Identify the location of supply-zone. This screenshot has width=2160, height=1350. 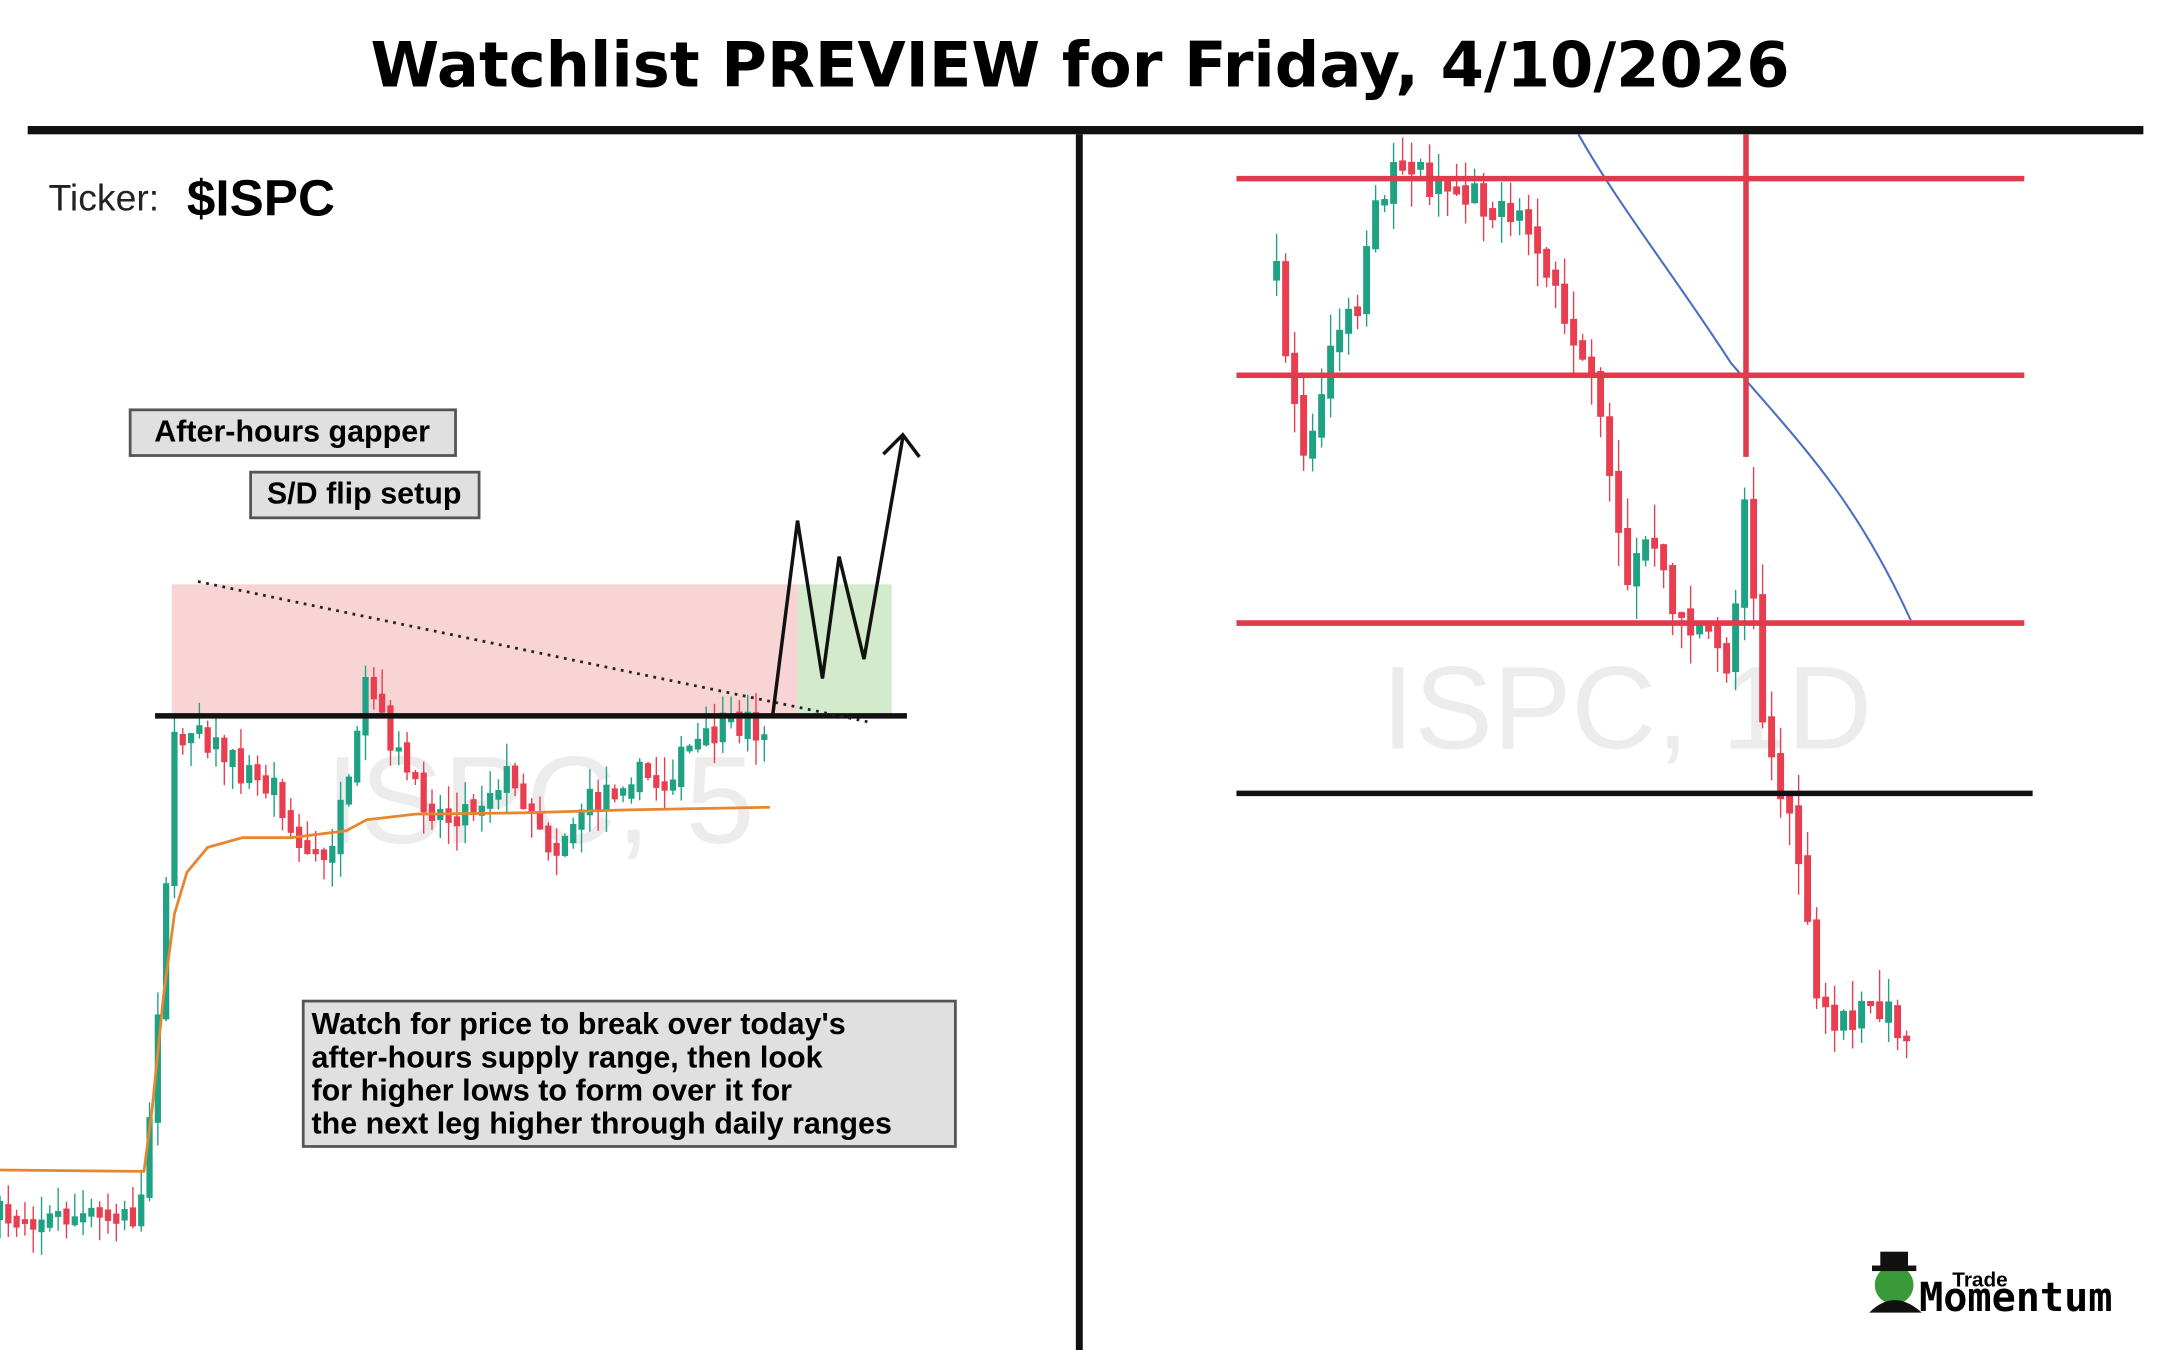
(484, 651).